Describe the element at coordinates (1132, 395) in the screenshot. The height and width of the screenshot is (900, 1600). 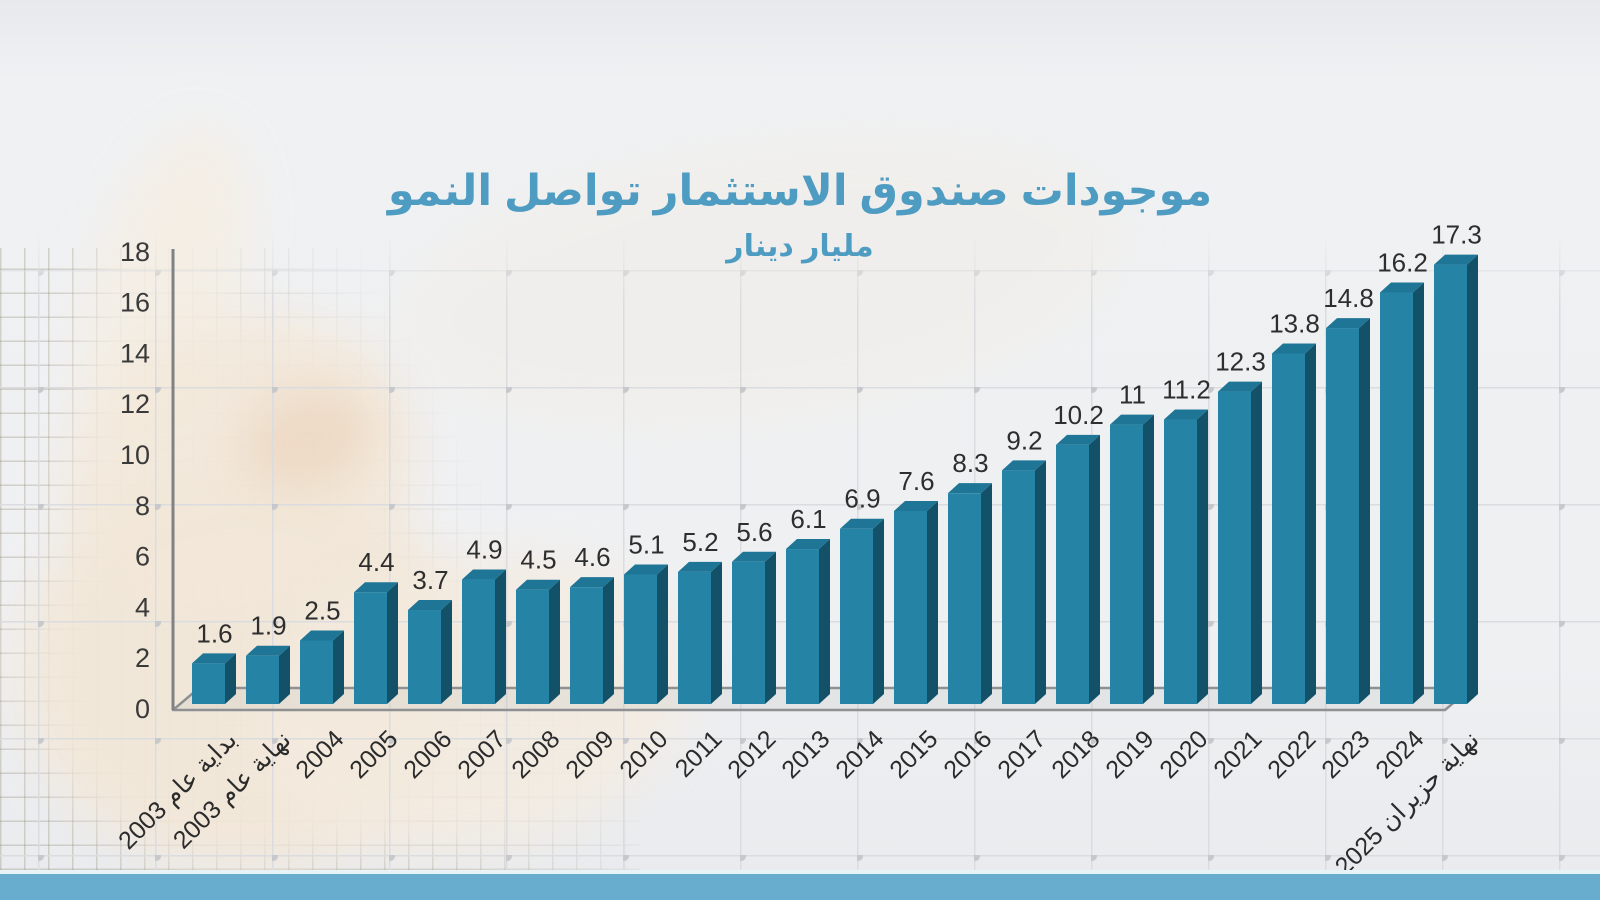
I see `bar-value-label: 11` at that location.